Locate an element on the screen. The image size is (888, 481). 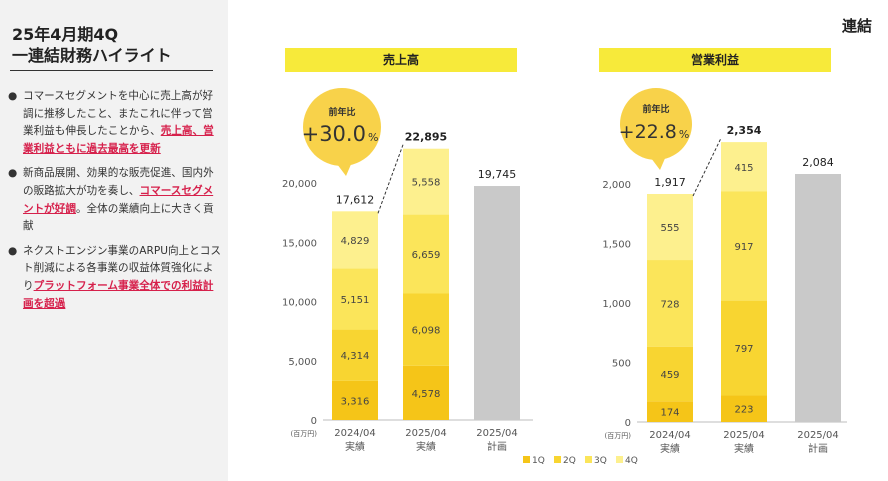
x-category-sub: 計画 is located at coordinates (818, 448).